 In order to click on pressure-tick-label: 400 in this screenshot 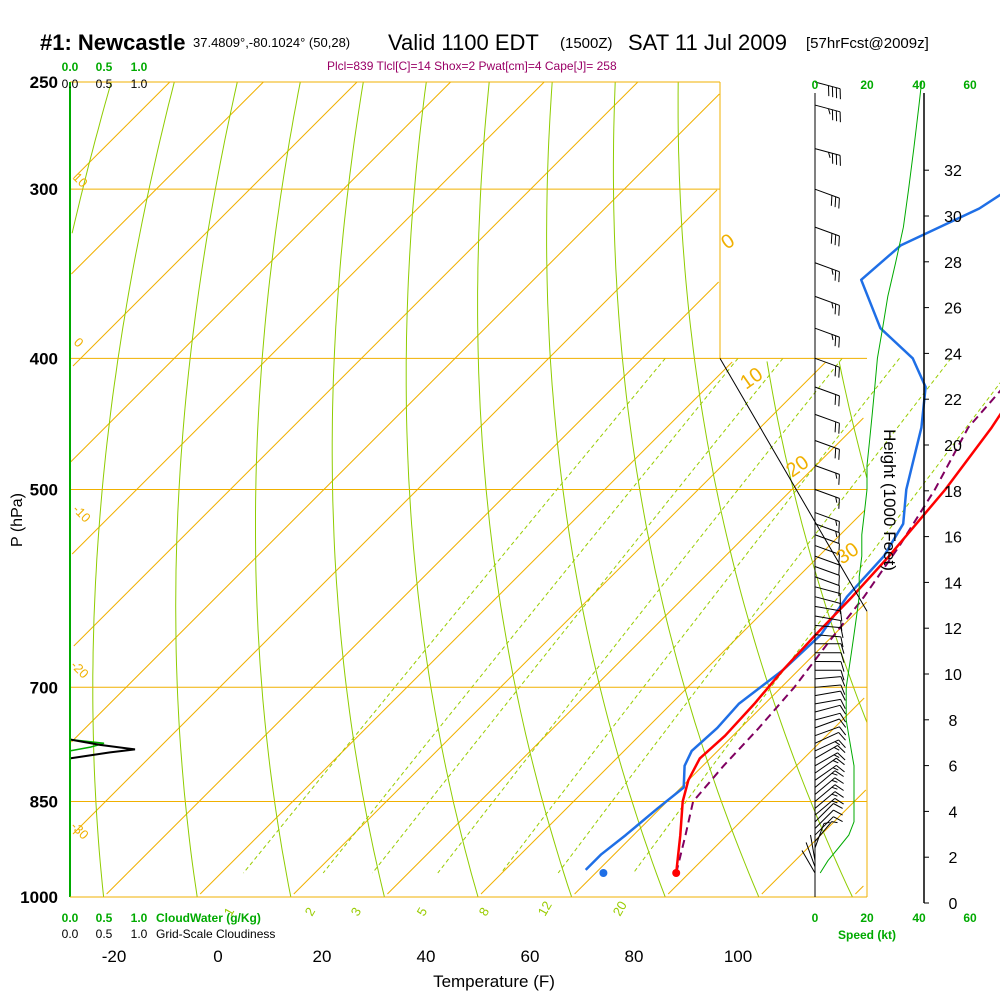, I will do `click(44, 358)`.